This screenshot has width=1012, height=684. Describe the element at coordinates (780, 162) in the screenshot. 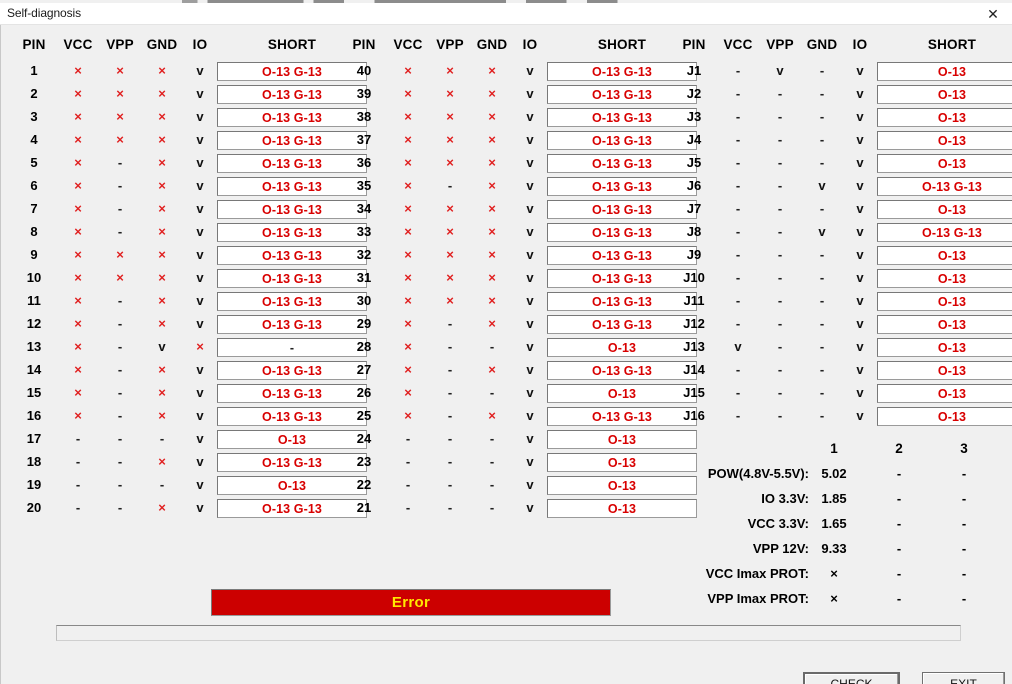

I see `vpp-status: -` at that location.